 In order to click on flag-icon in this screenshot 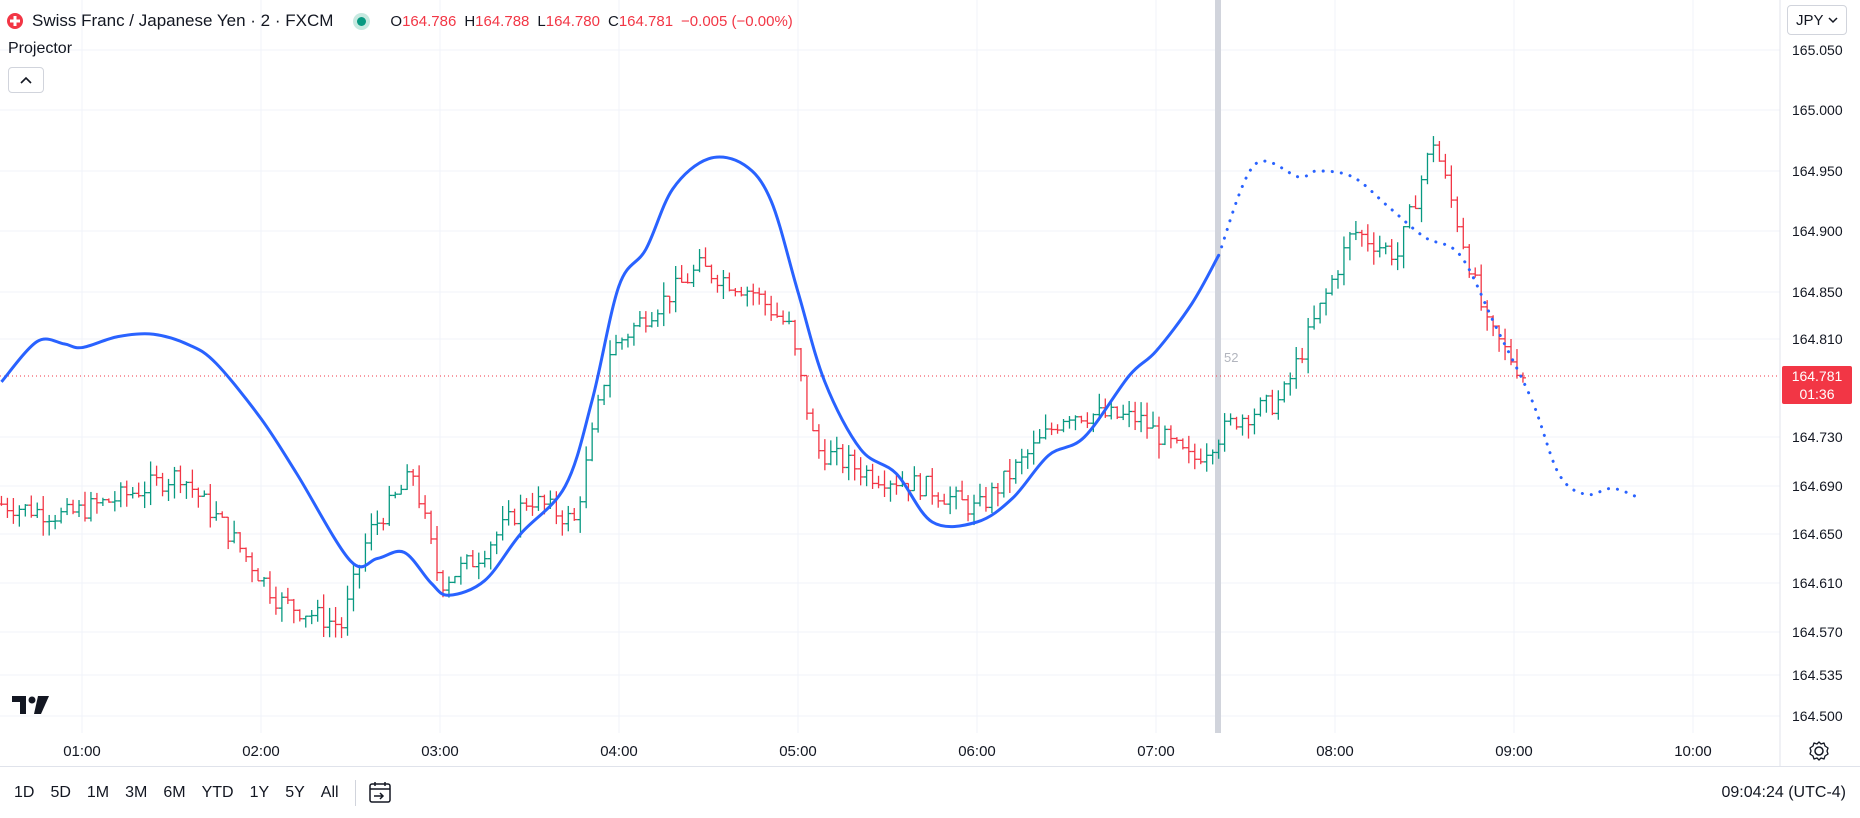, I will do `click(15, 21)`.